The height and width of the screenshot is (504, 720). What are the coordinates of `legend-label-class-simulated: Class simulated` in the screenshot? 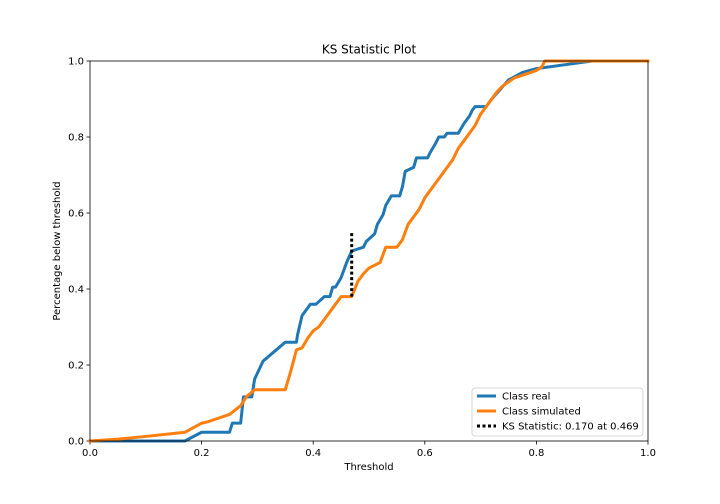 It's located at (541, 412).